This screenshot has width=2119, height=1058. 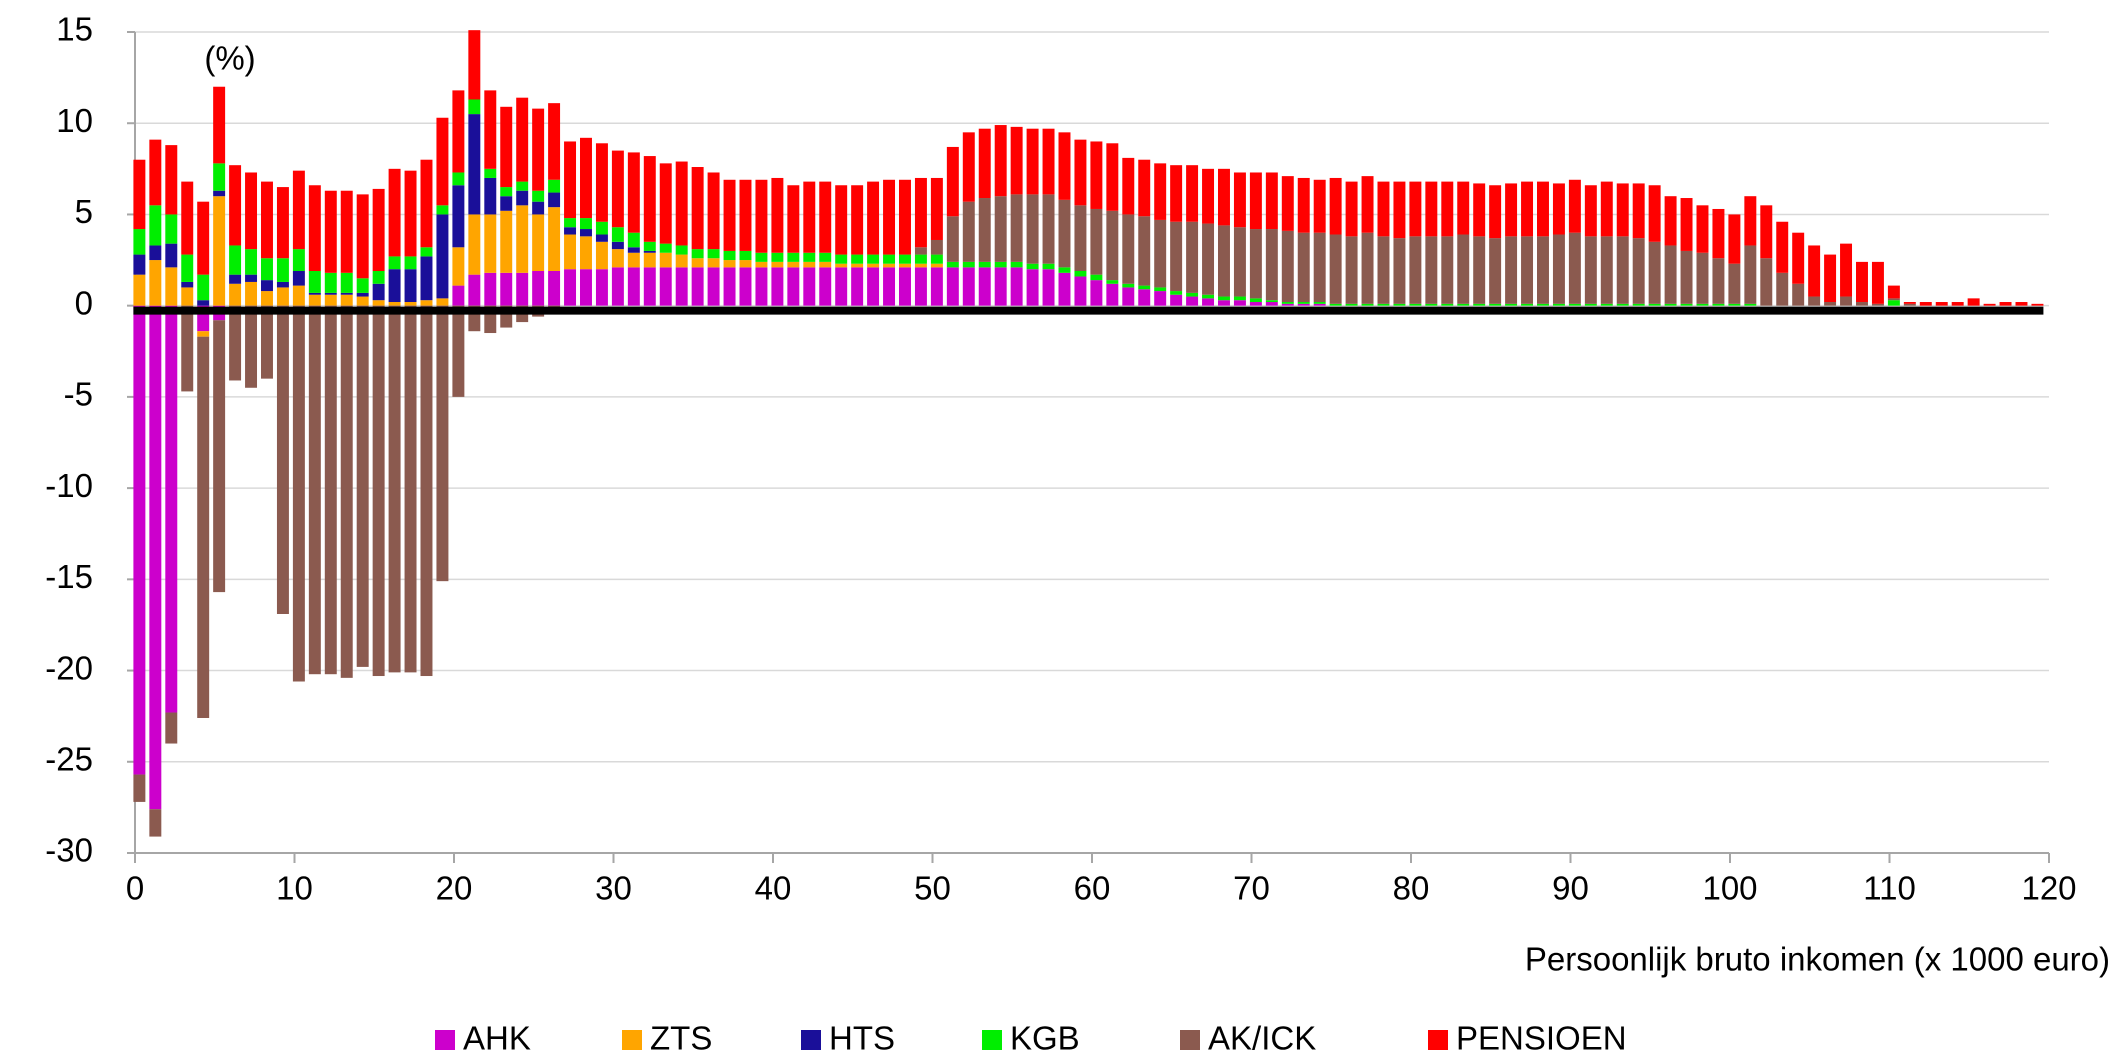 I want to click on x-tick-label: 90, so click(x=1570, y=888).